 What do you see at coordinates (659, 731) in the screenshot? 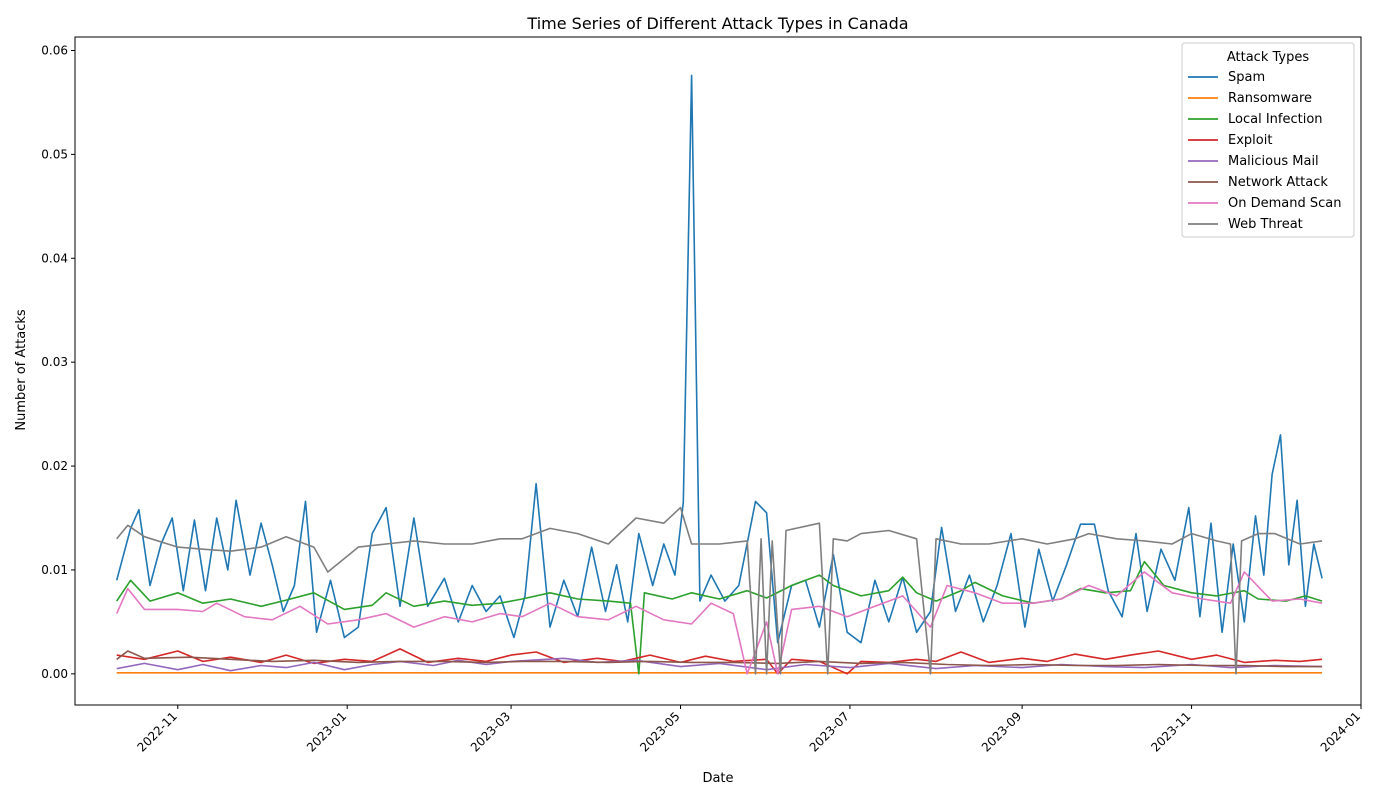
I see `x-tick-label: 2023-05` at bounding box center [659, 731].